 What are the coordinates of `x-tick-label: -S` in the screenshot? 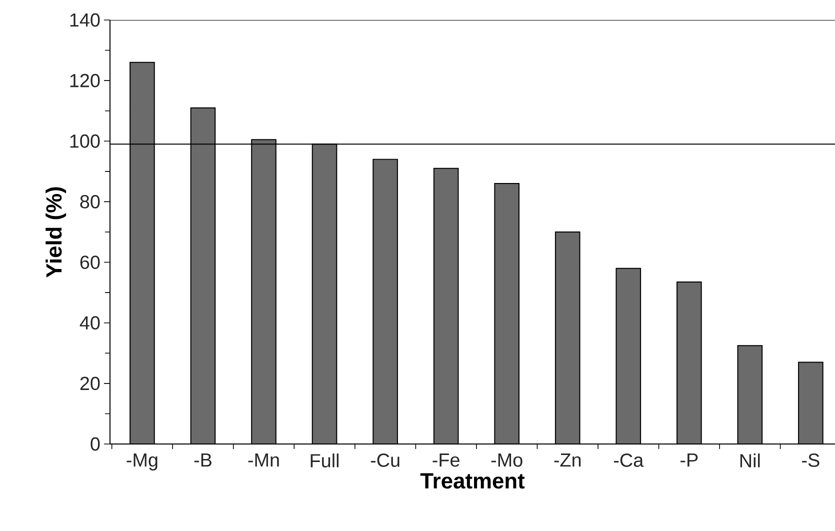 It's located at (811, 460).